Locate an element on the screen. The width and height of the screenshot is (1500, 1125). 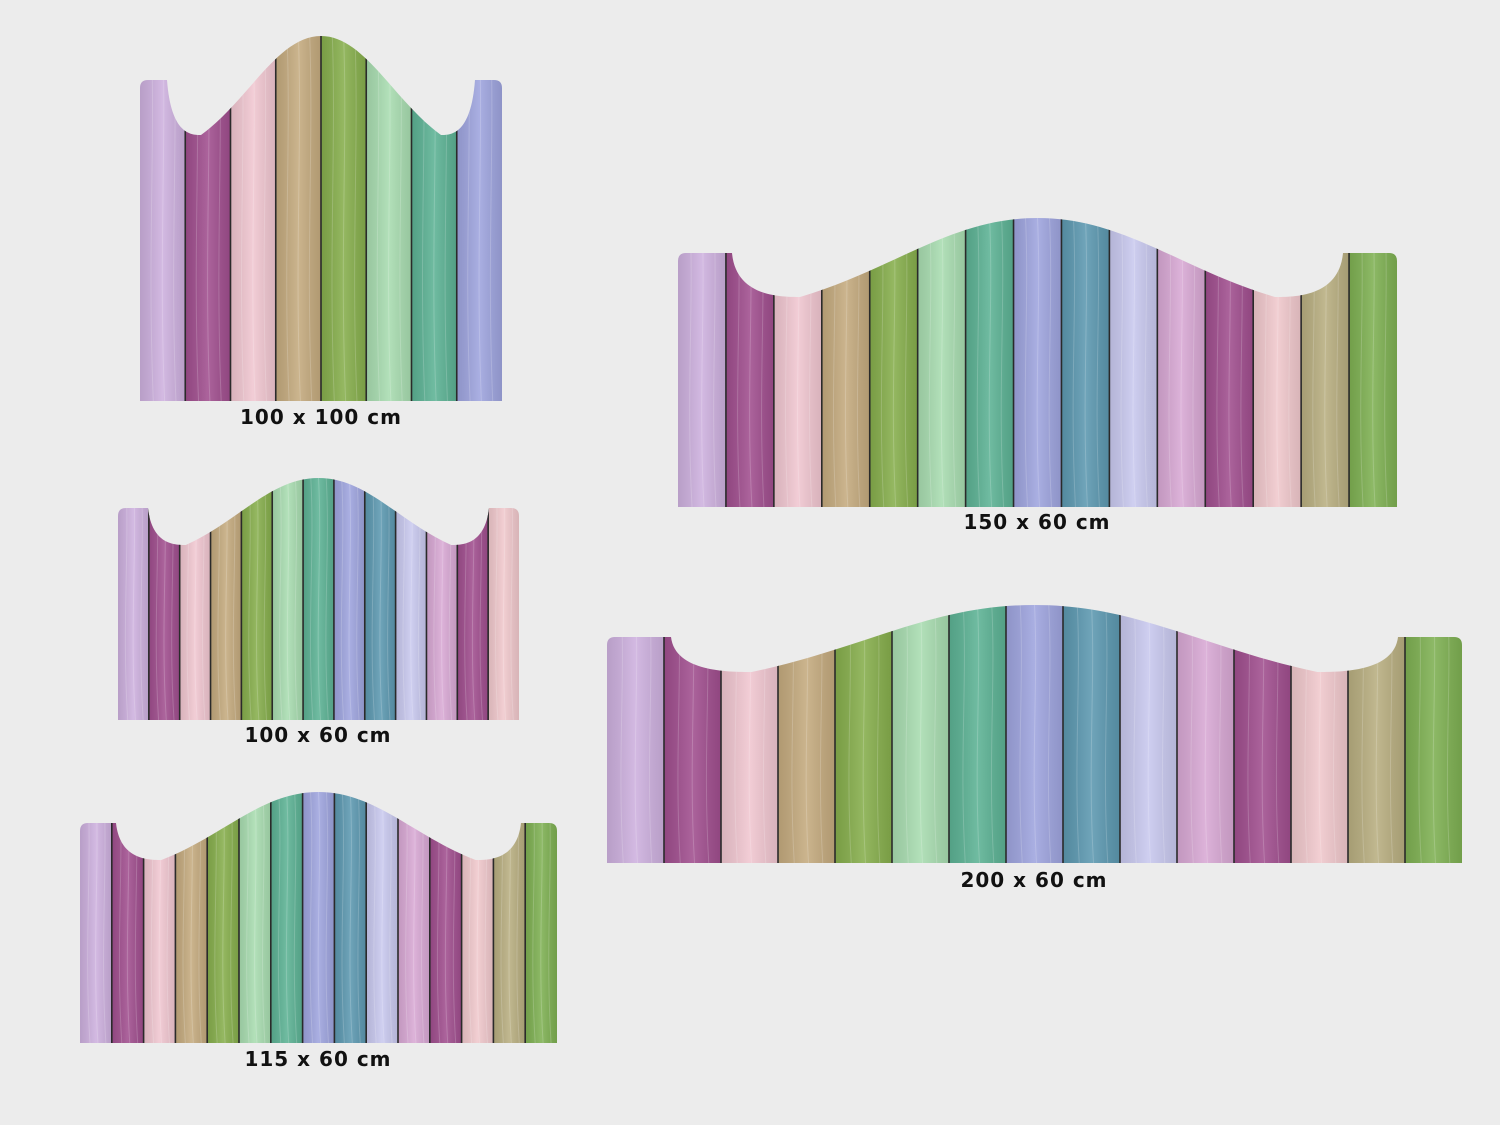
headboard-100x100 is located at coordinates (321, 218).